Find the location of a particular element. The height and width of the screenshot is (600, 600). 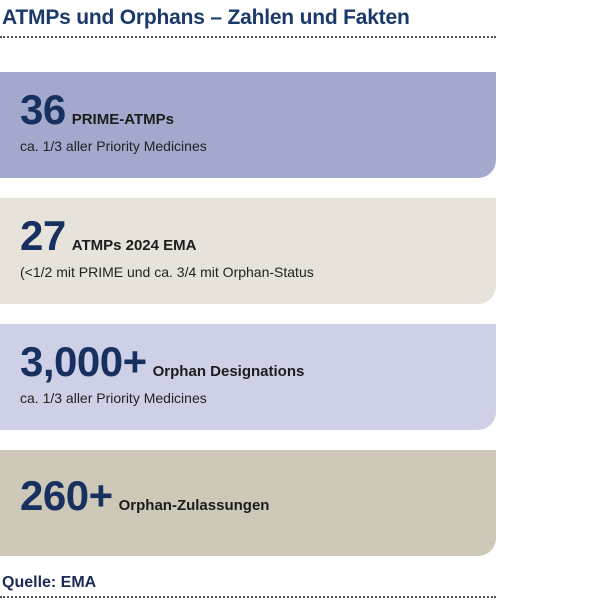

stat-label: Orphan Designations is located at coordinates (228, 371).